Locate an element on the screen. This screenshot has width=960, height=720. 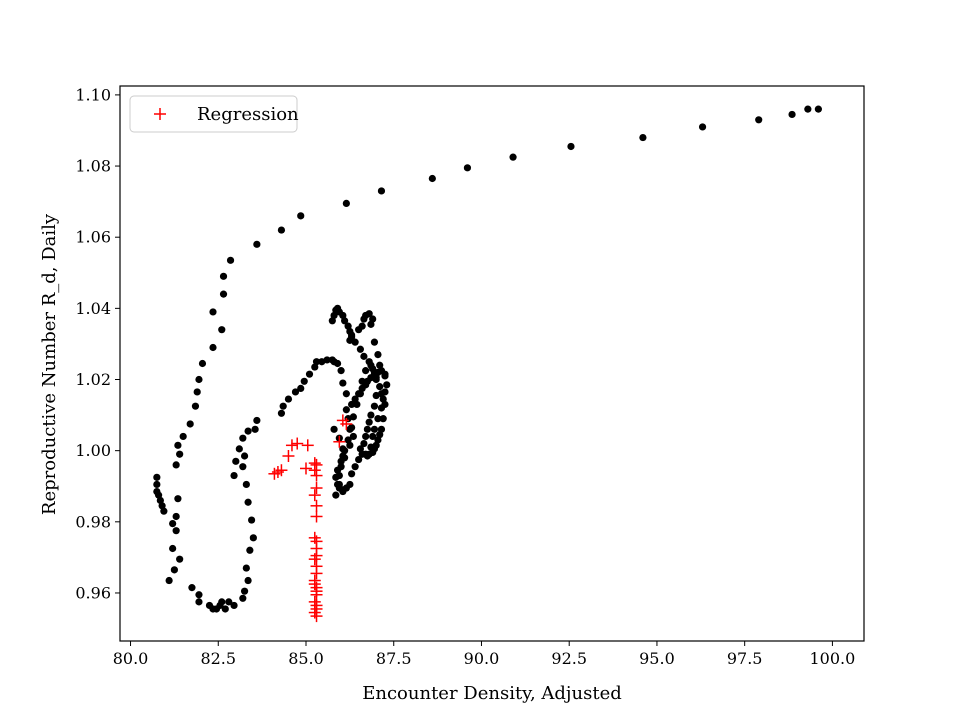
y-tick-label: 1.02 is located at coordinates (93, 379).